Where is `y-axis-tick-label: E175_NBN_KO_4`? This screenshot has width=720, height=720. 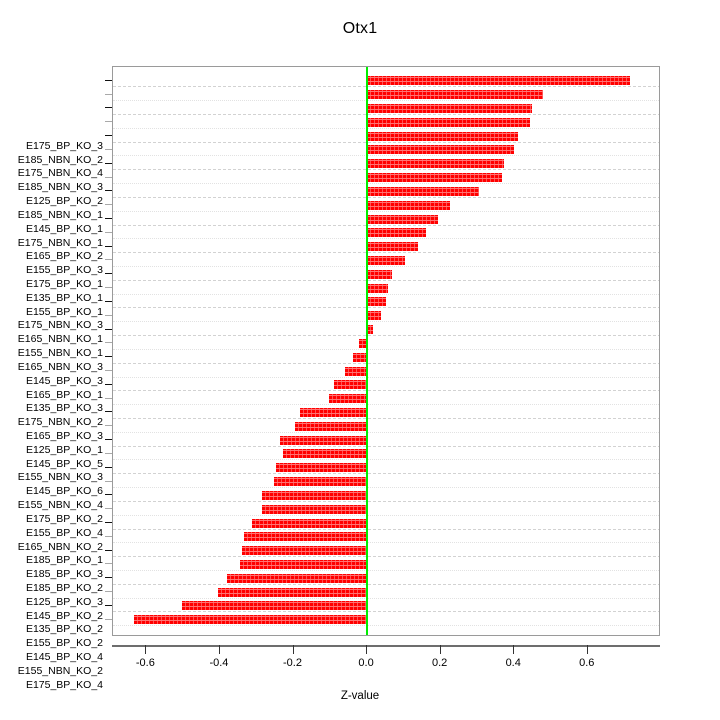 y-axis-tick-label: E175_NBN_KO_4 is located at coordinates (60, 173).